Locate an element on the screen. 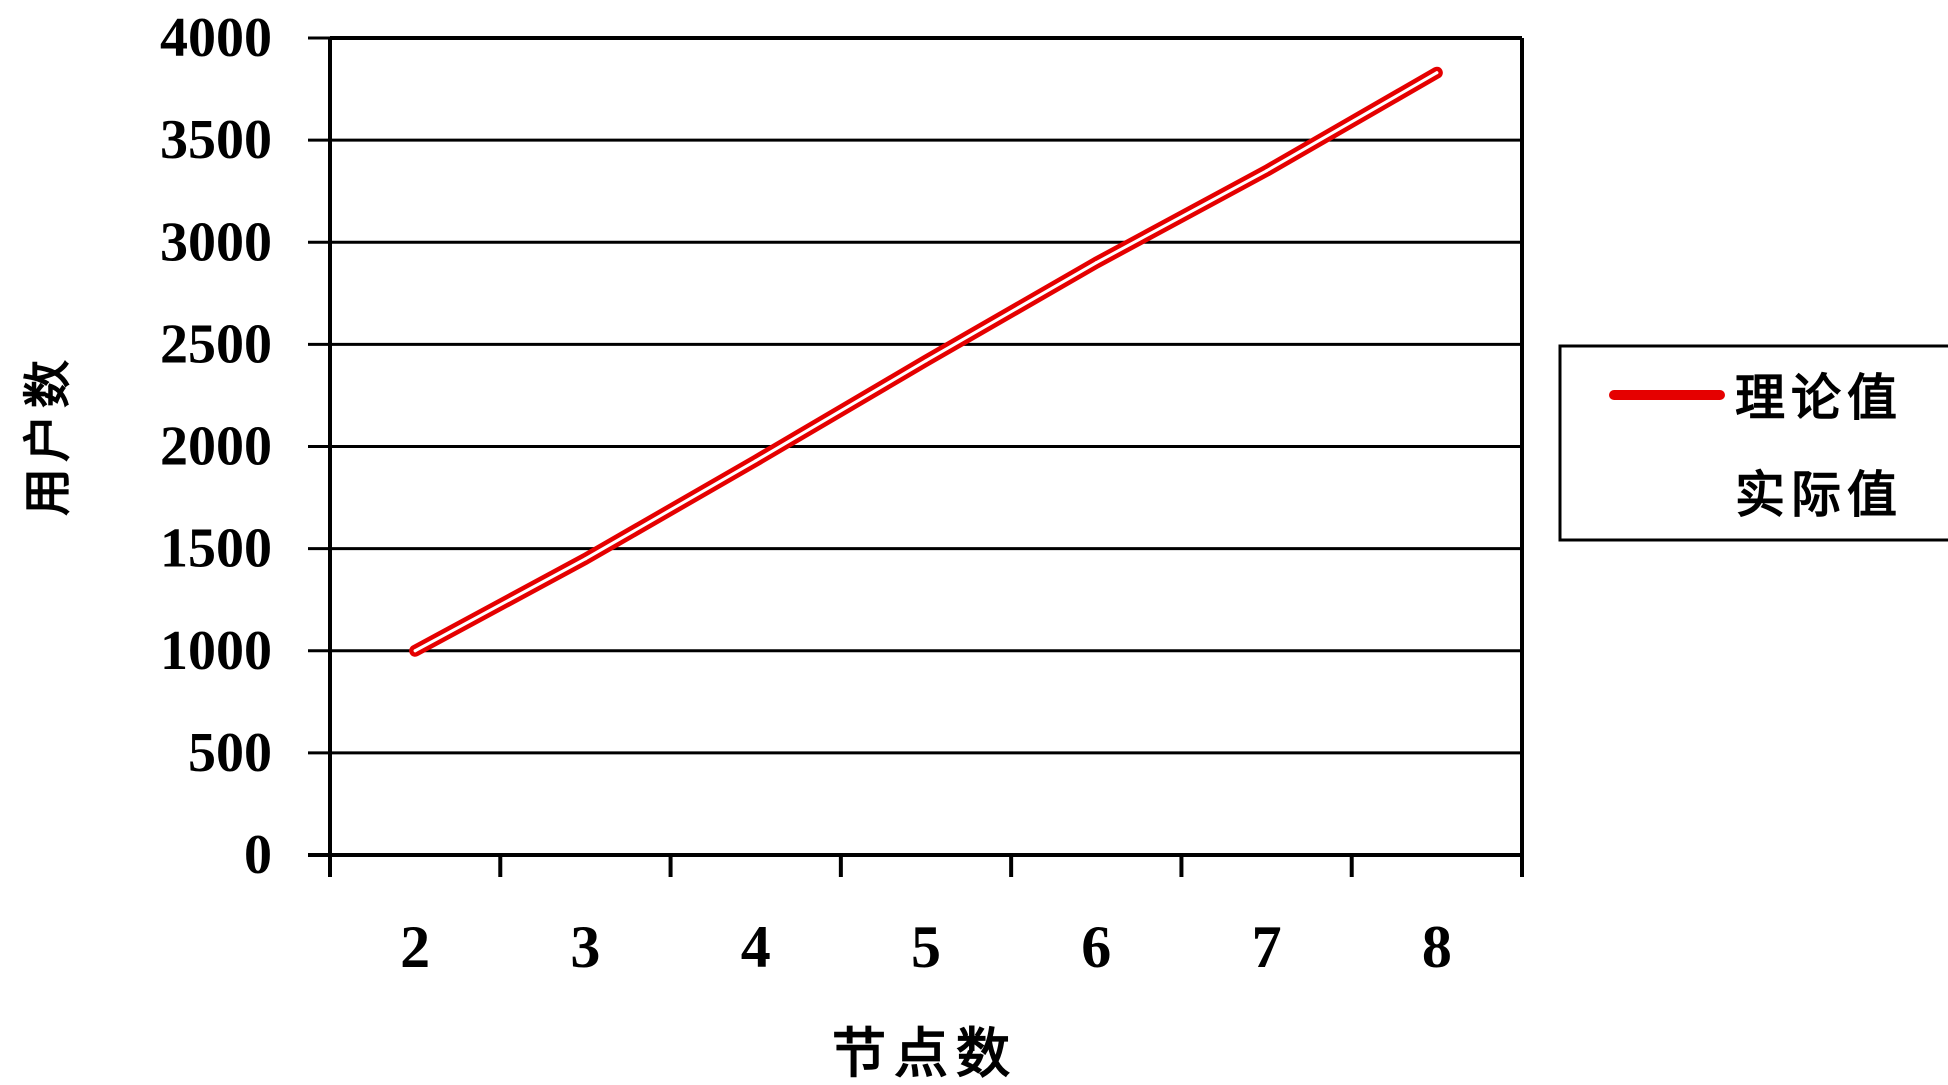  legend: 理论值 实际值 is located at coordinates (1753, 443).